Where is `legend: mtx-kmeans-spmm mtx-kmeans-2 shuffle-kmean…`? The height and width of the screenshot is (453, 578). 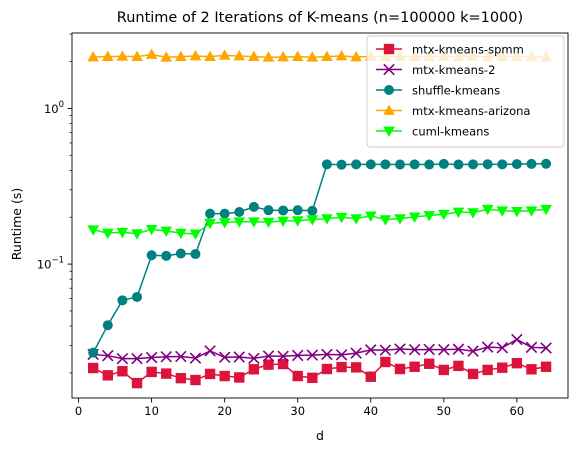
legend: mtx-kmeans-spmm mtx-kmeans-2 shuffle-kmean… is located at coordinates (465, 91).